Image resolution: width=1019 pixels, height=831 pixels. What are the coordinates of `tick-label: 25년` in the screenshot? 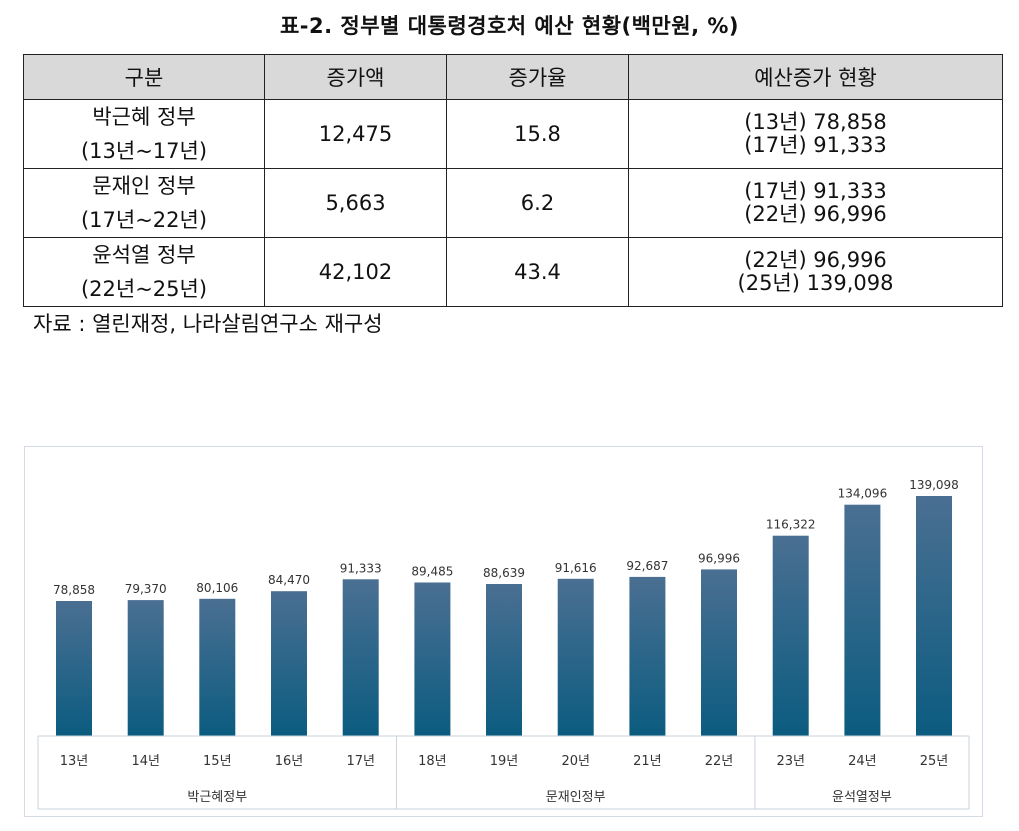 It's located at (934, 761).